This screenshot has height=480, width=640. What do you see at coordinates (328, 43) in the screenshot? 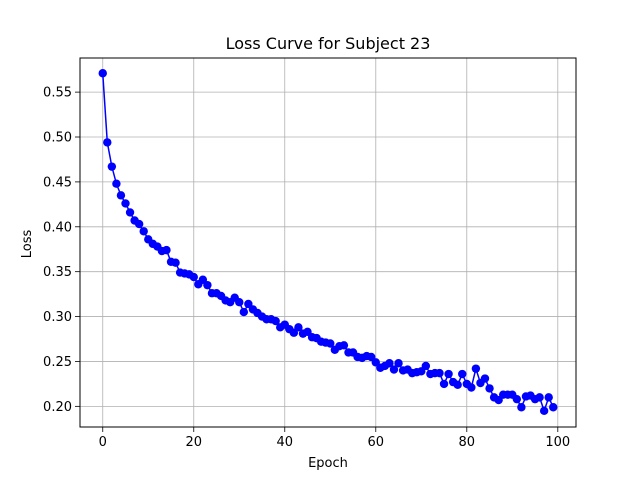
I see `chart-title: Loss Curve for Subject 23` at bounding box center [328, 43].